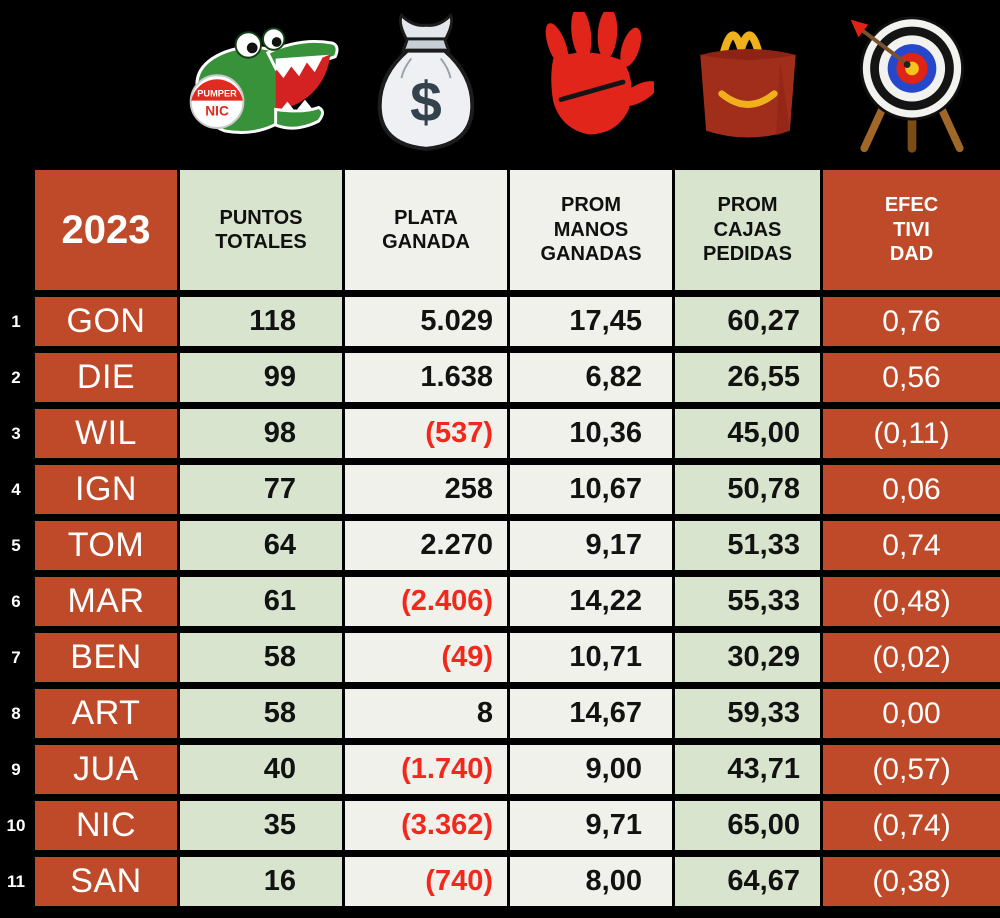  I want to click on prom-manos-ganadas-cell: 8,00, so click(591, 881).